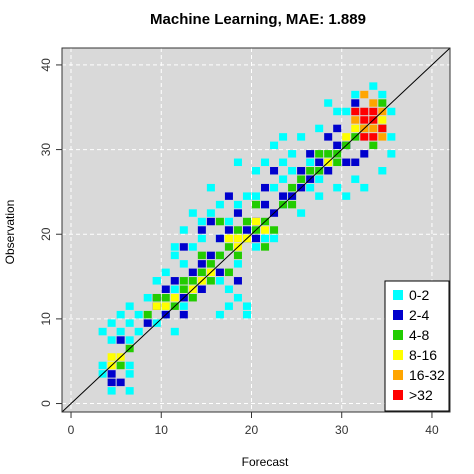  What do you see at coordinates (10, 232) in the screenshot?
I see `y-axis-label: Observation` at bounding box center [10, 232].